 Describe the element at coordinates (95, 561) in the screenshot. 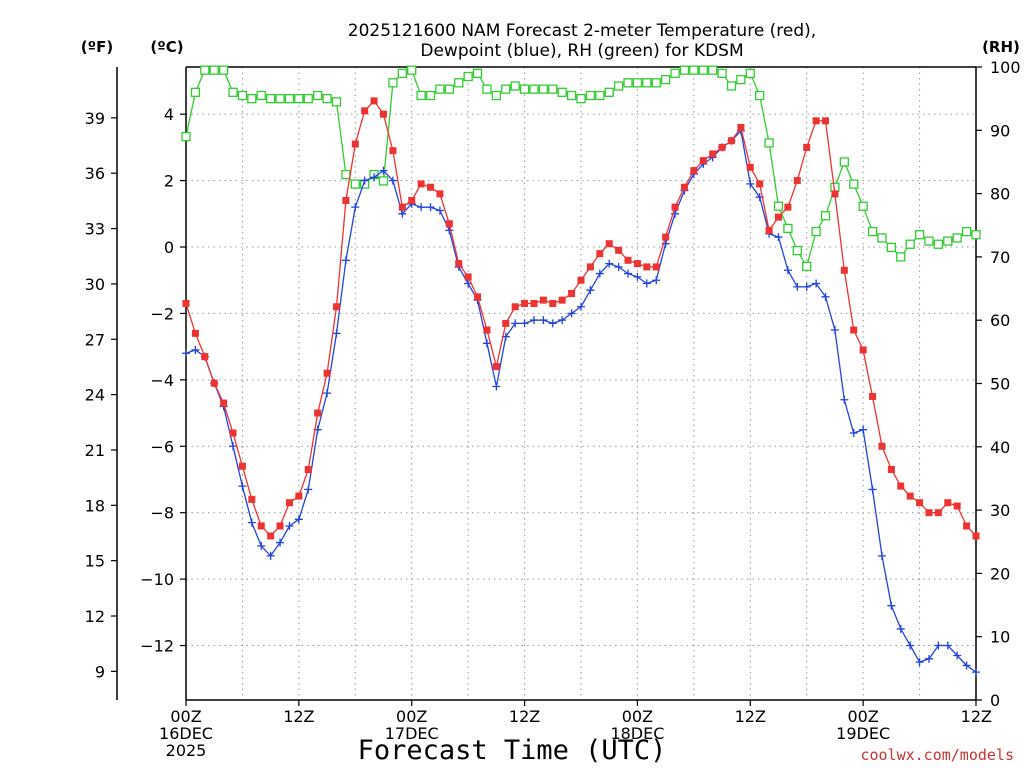

I see `fahrenheit-tick-label: 15` at that location.